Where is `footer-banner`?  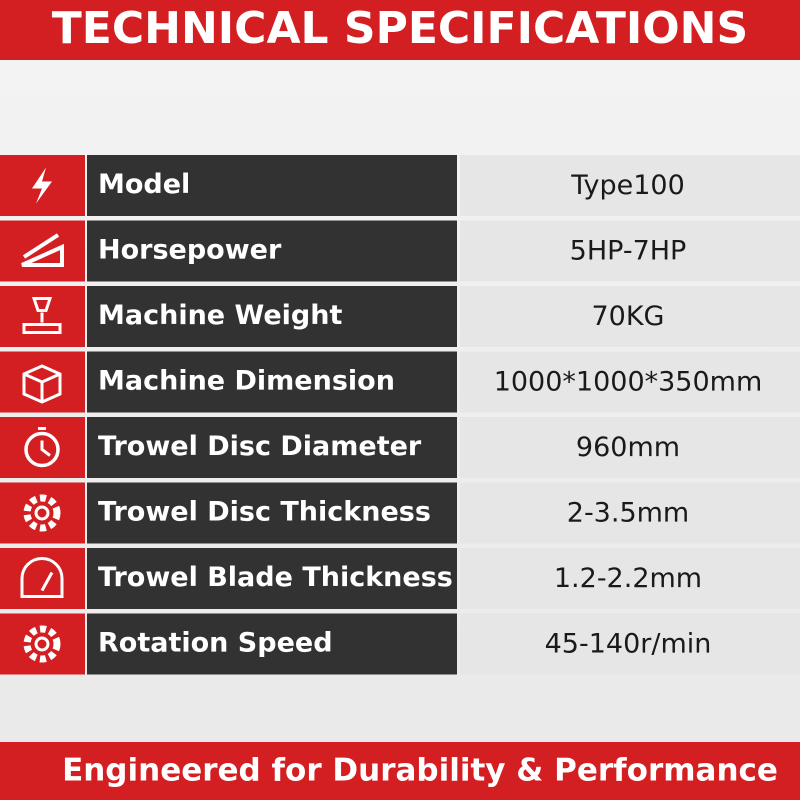
footer-banner is located at coordinates (400, 771).